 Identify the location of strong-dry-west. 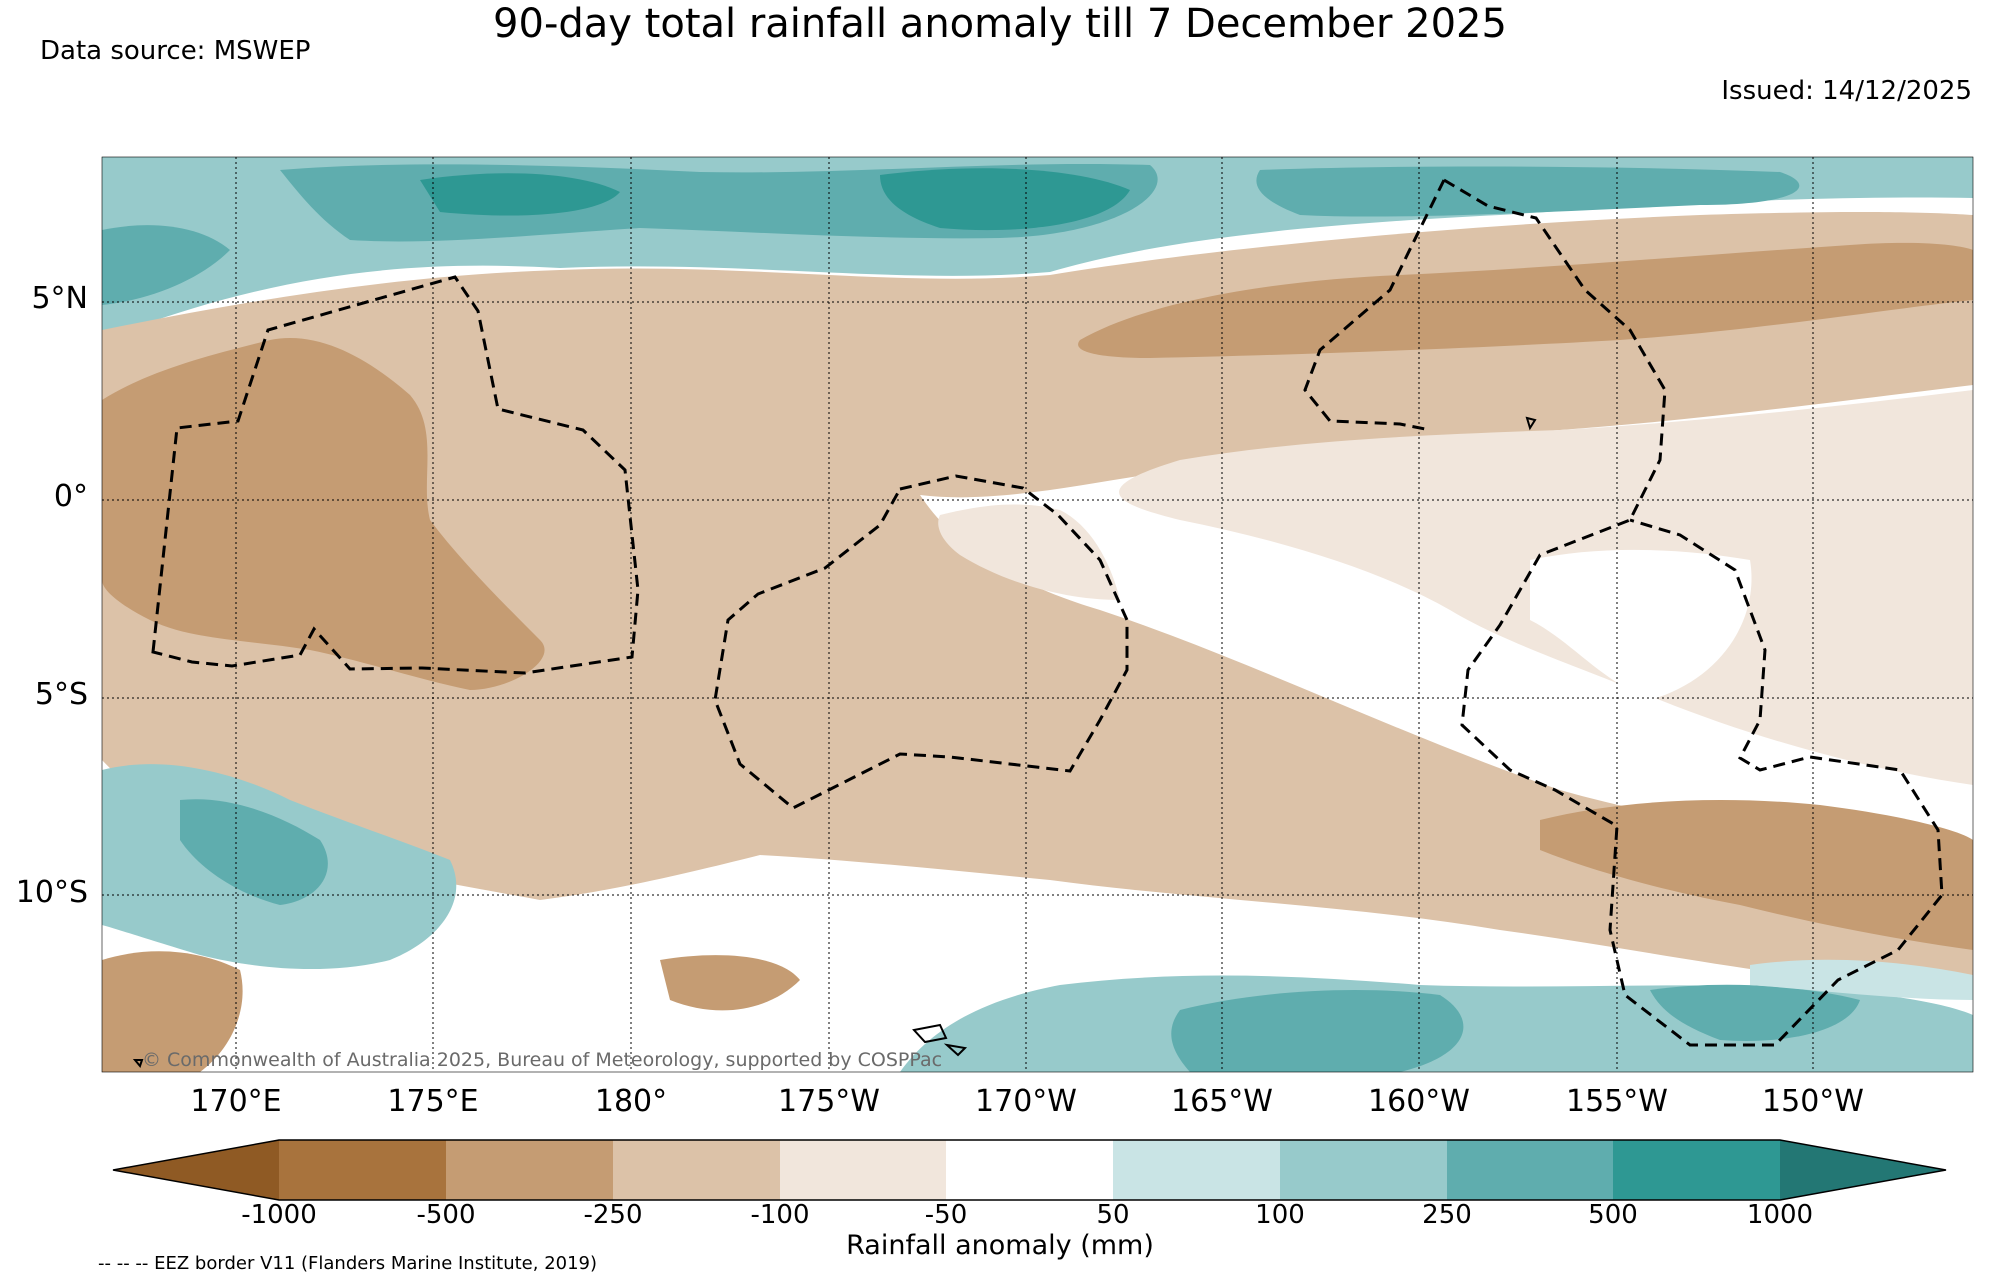
(323, 514).